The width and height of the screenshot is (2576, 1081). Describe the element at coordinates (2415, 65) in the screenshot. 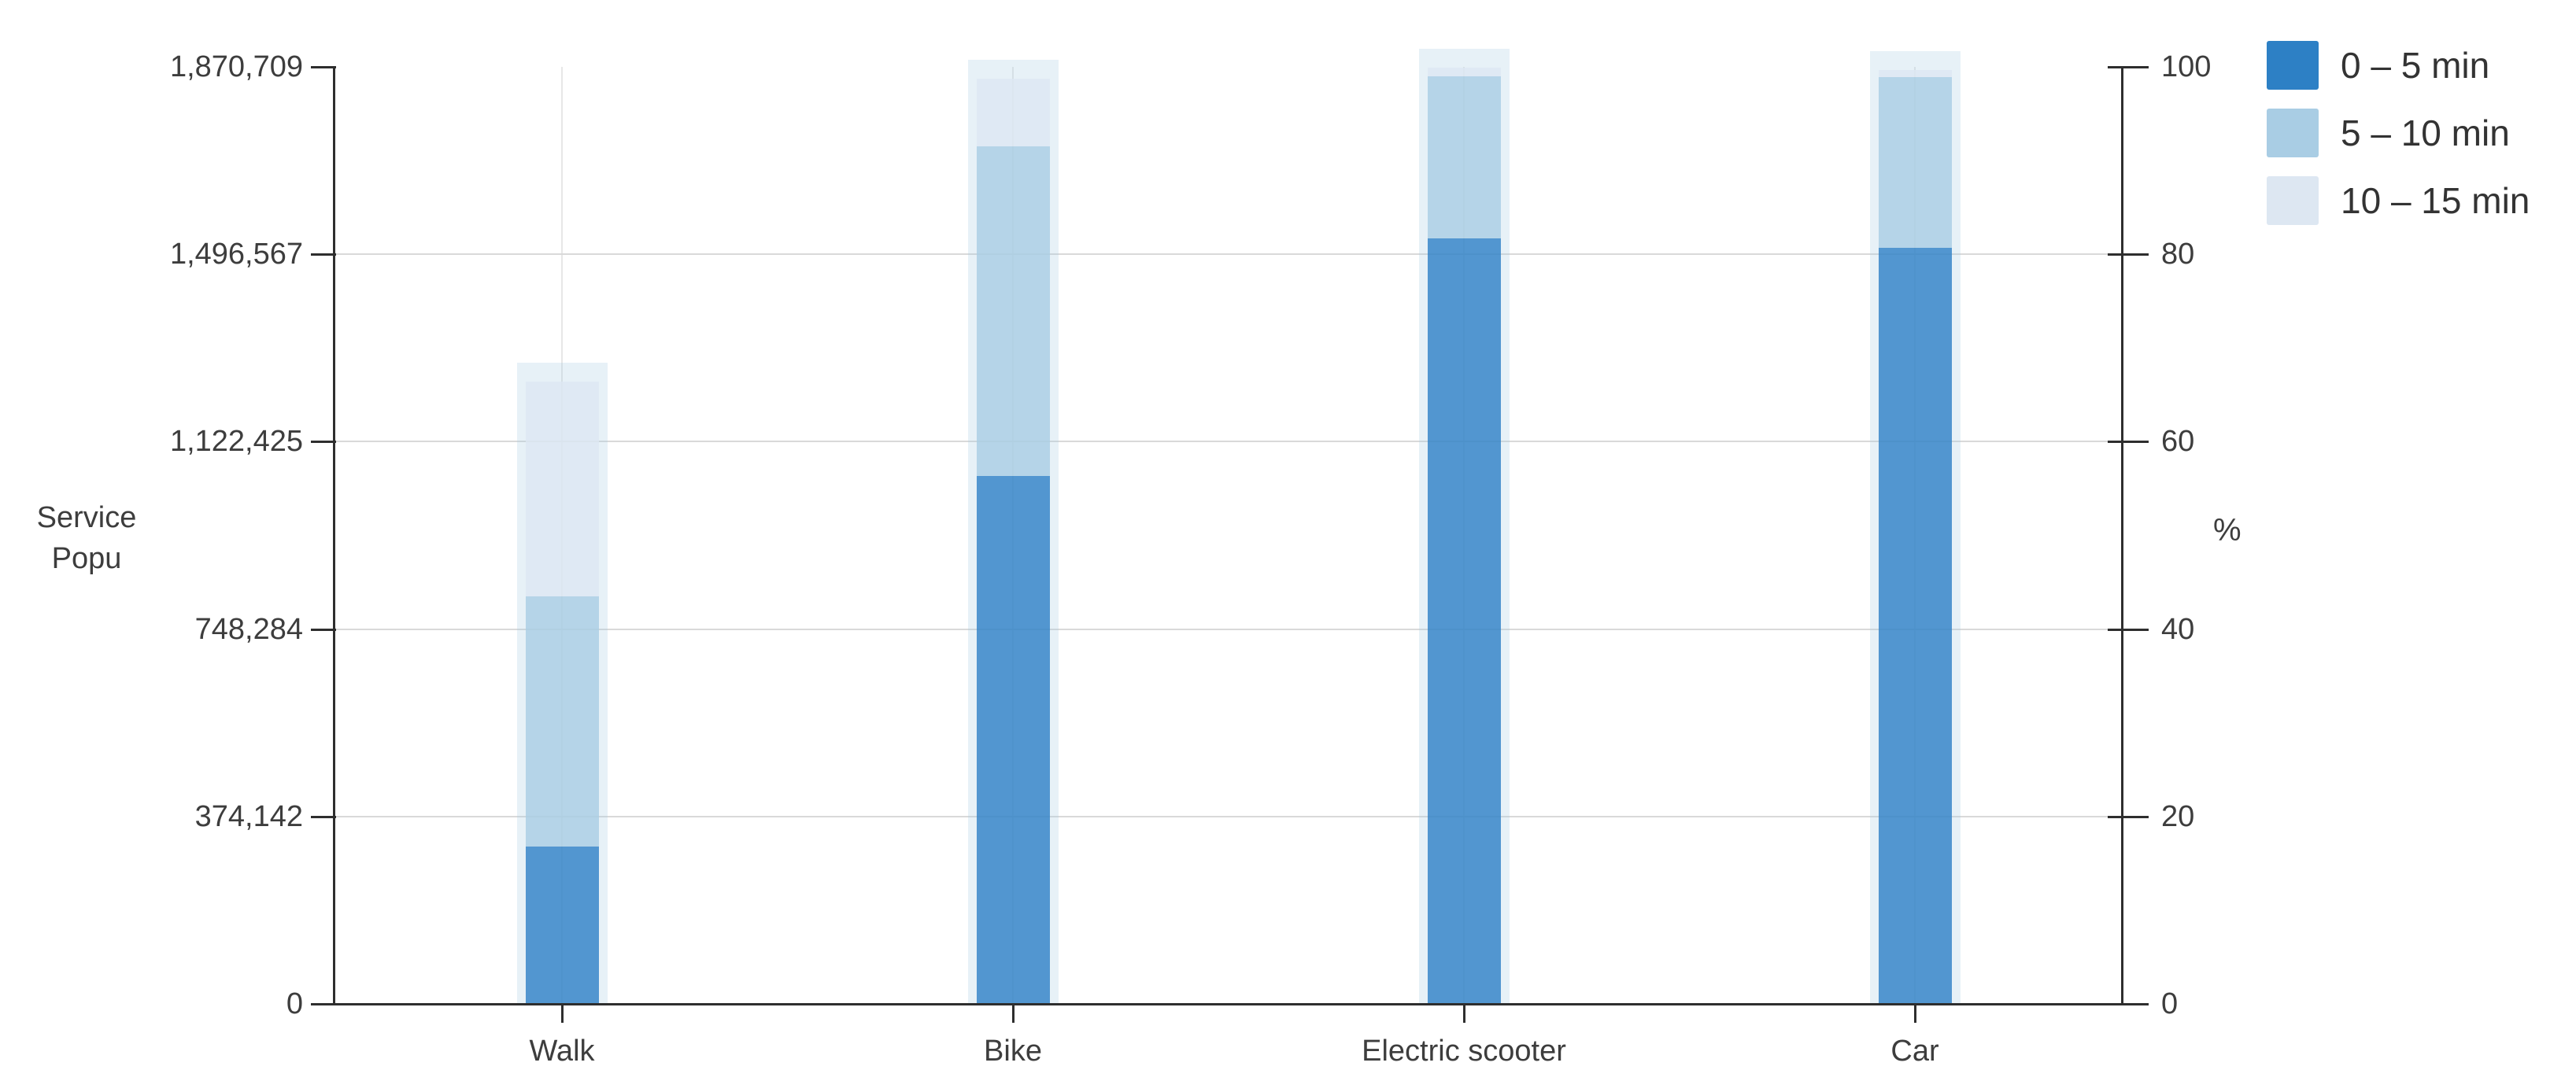

I see `legend-label: 0 – 5 min` at that location.